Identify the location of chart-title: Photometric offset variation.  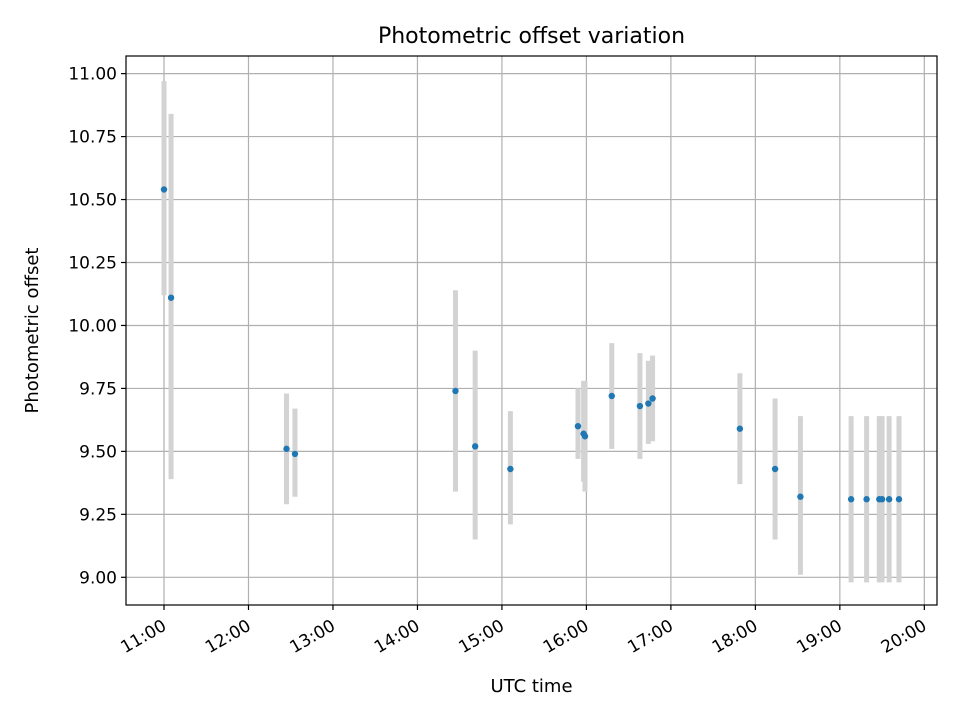
(531, 36).